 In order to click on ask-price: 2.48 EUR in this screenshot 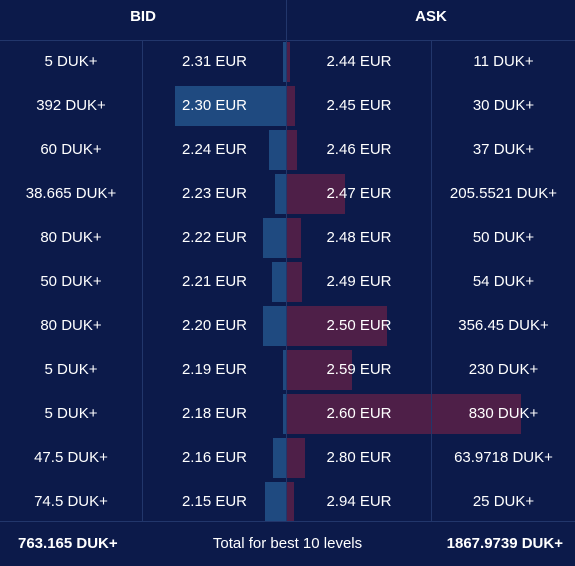, I will do `click(359, 237)`.